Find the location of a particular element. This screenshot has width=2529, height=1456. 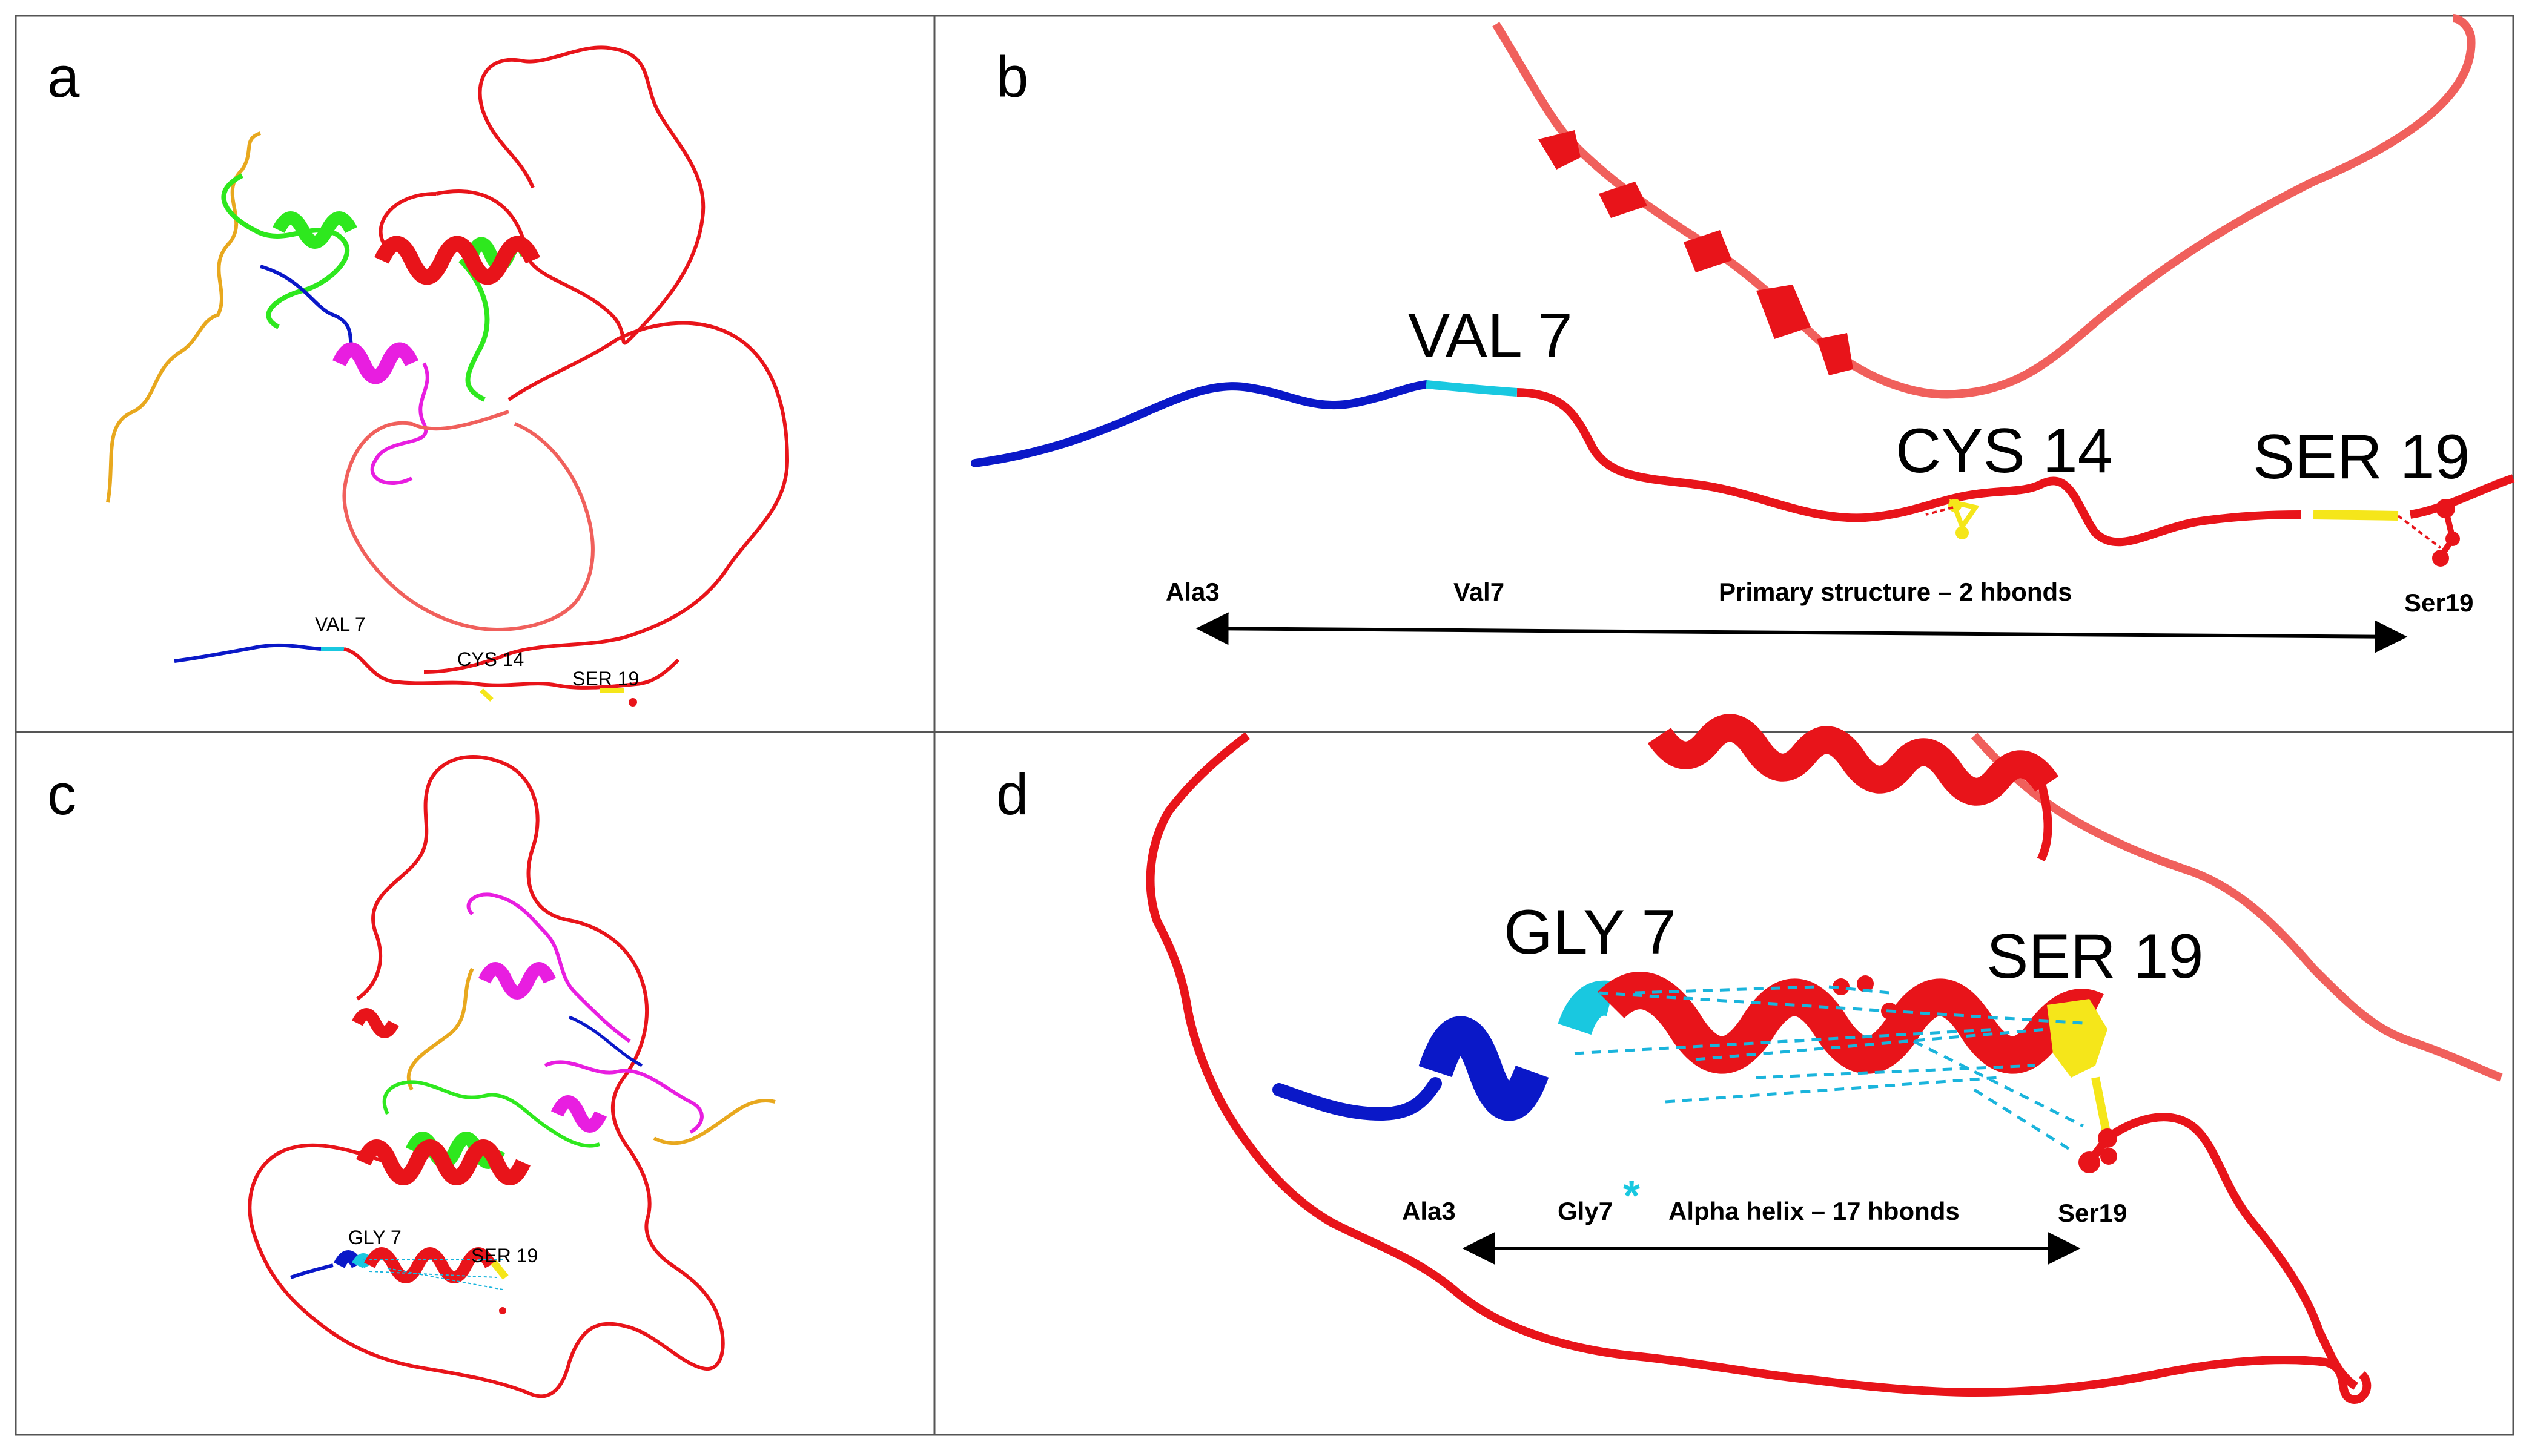

panel-c-red-helix-mid is located at coordinates (443, 1162).